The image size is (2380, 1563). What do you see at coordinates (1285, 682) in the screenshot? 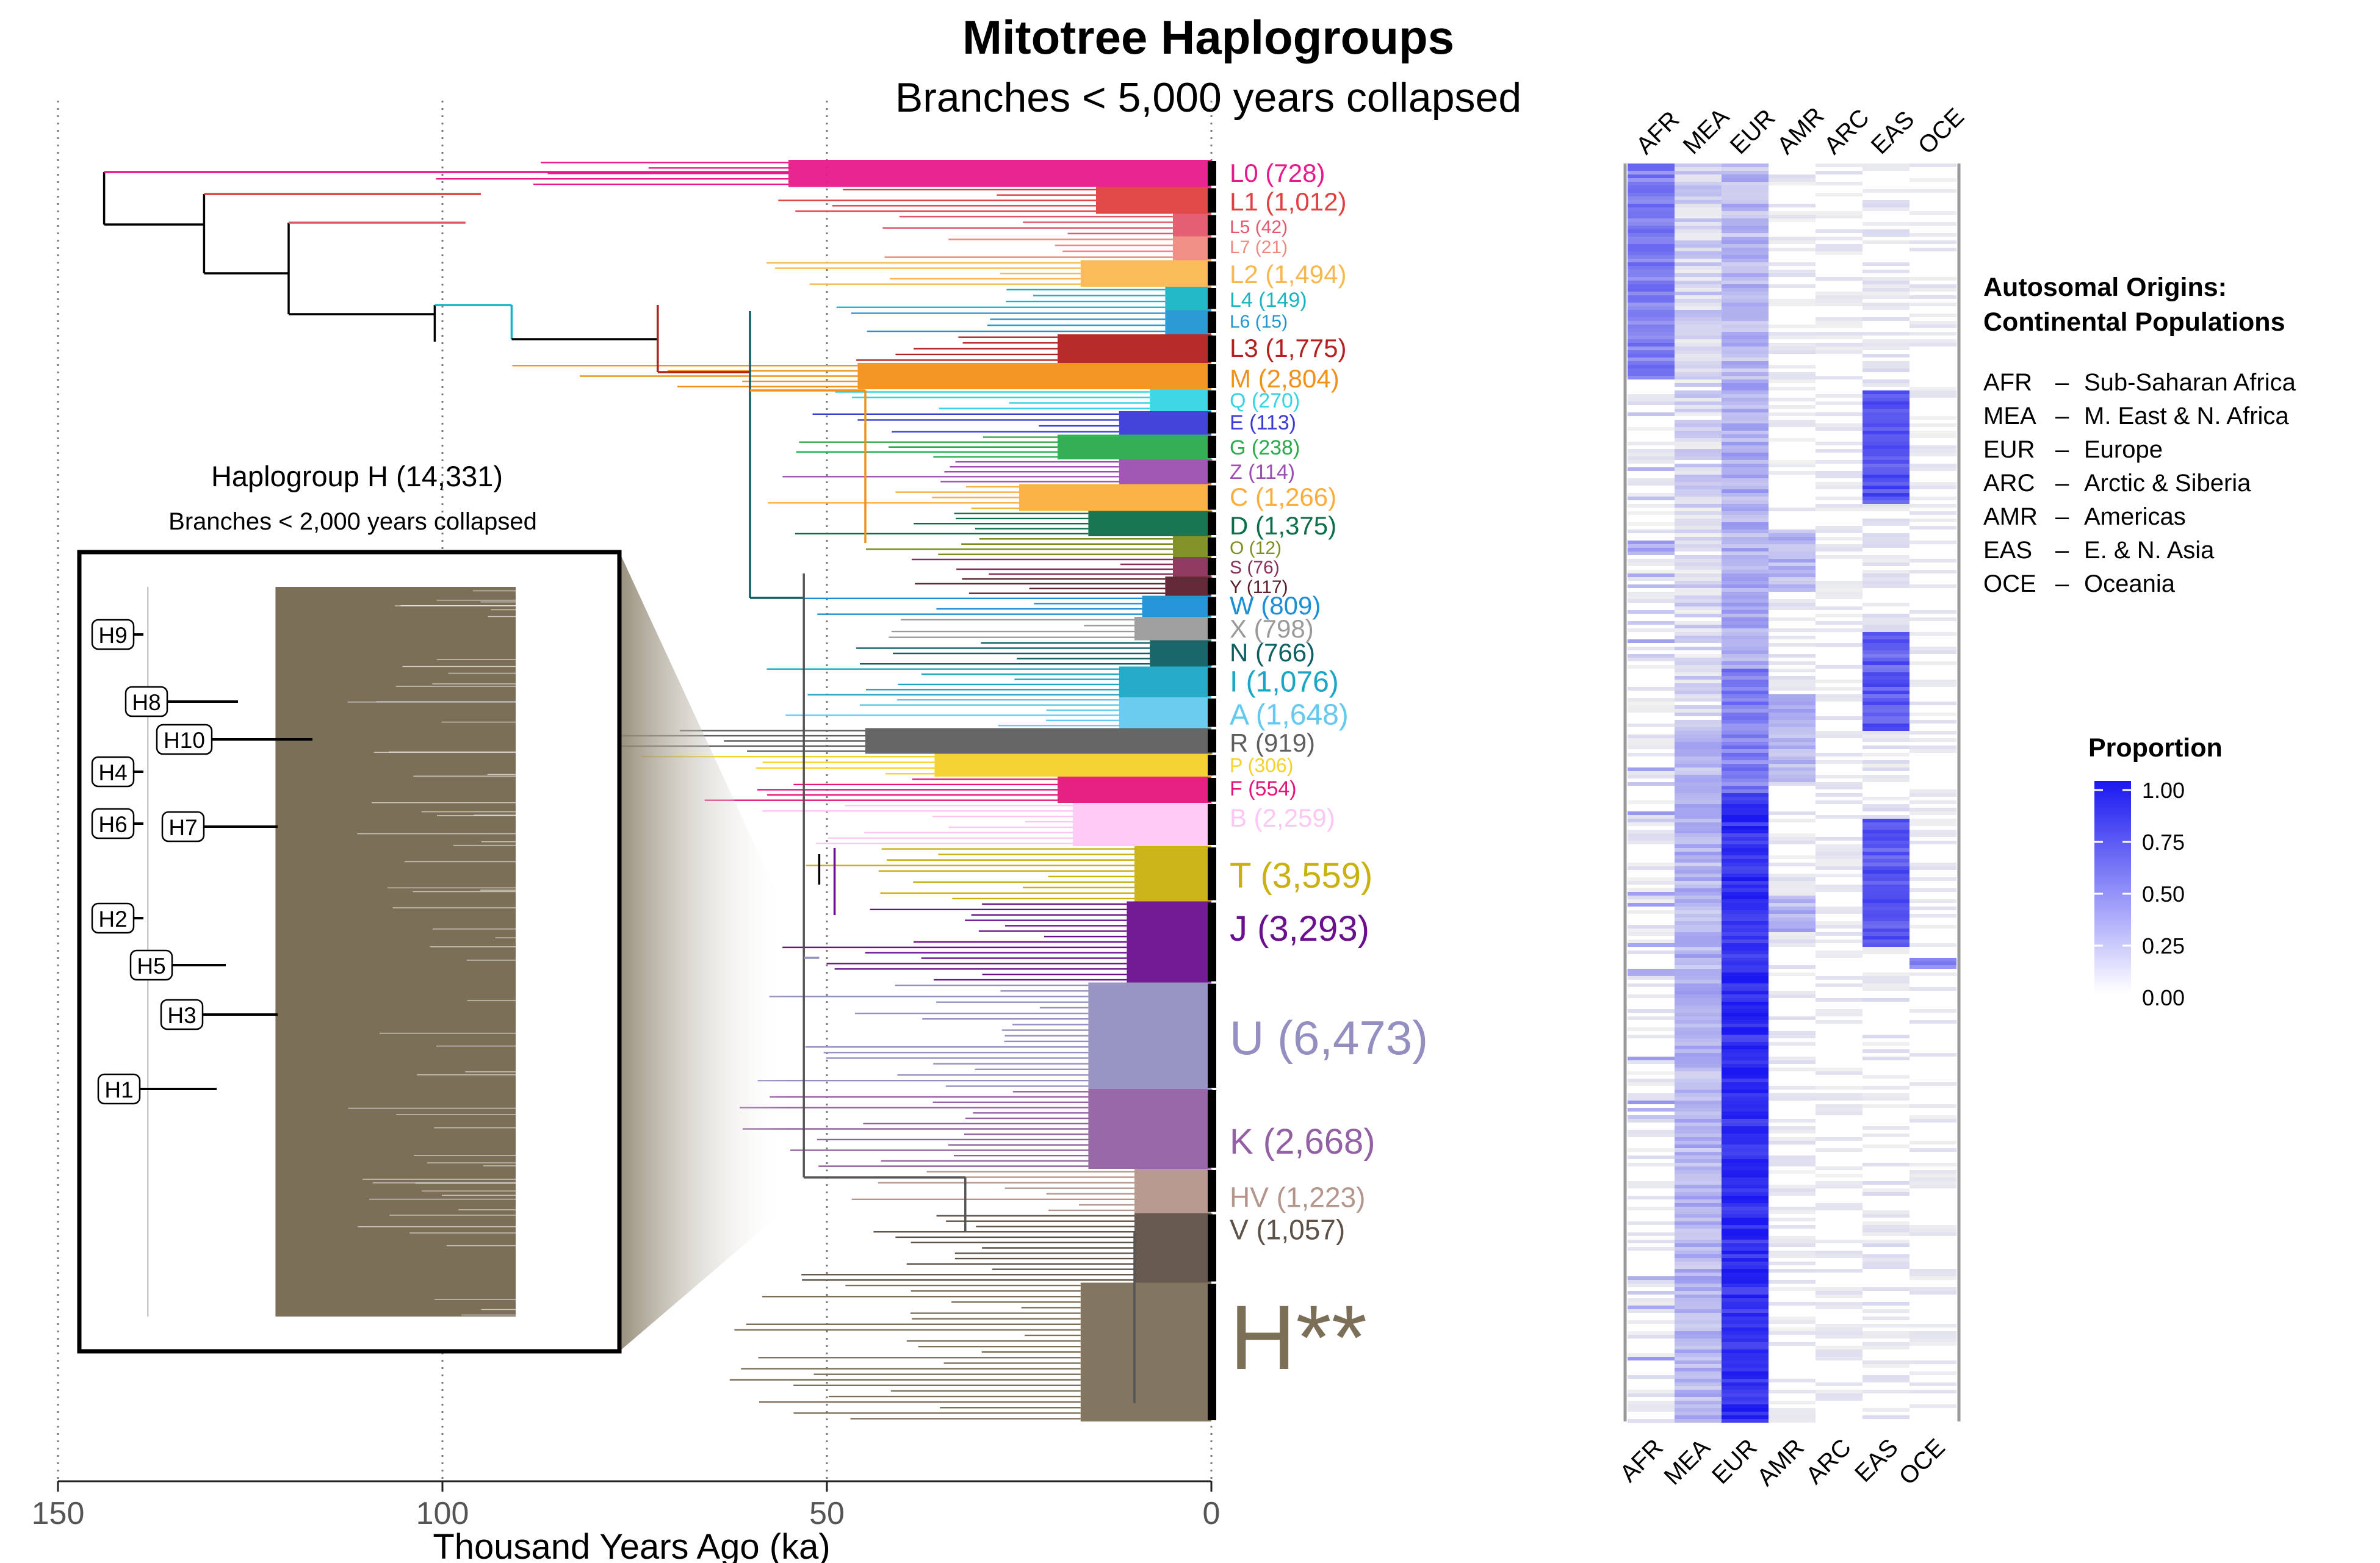
I see `haplogroup-label-I: I (1,076)` at bounding box center [1285, 682].